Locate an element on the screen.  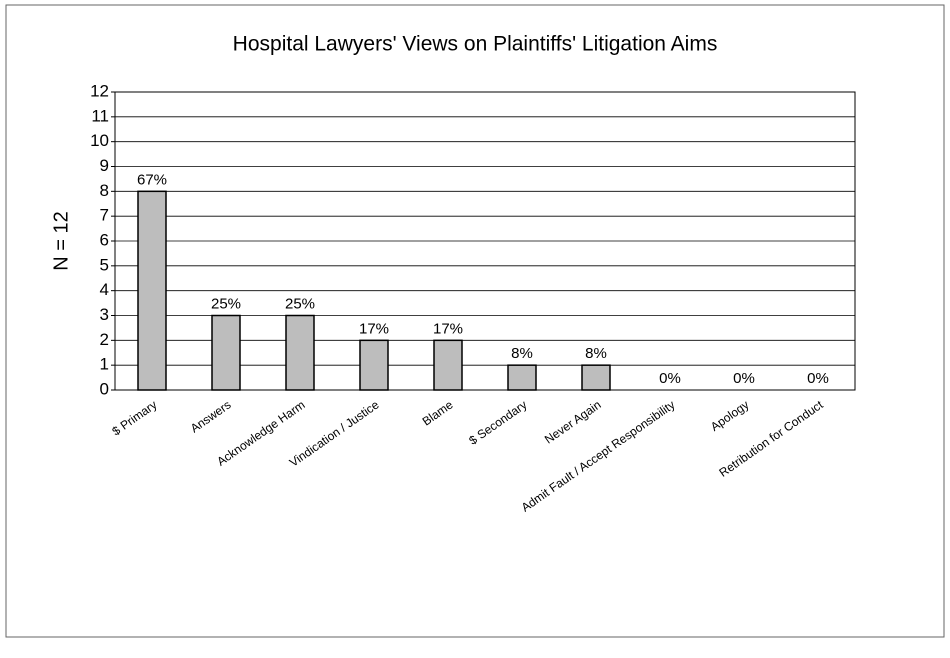
y-tick-label: 2 is located at coordinates (104, 339).